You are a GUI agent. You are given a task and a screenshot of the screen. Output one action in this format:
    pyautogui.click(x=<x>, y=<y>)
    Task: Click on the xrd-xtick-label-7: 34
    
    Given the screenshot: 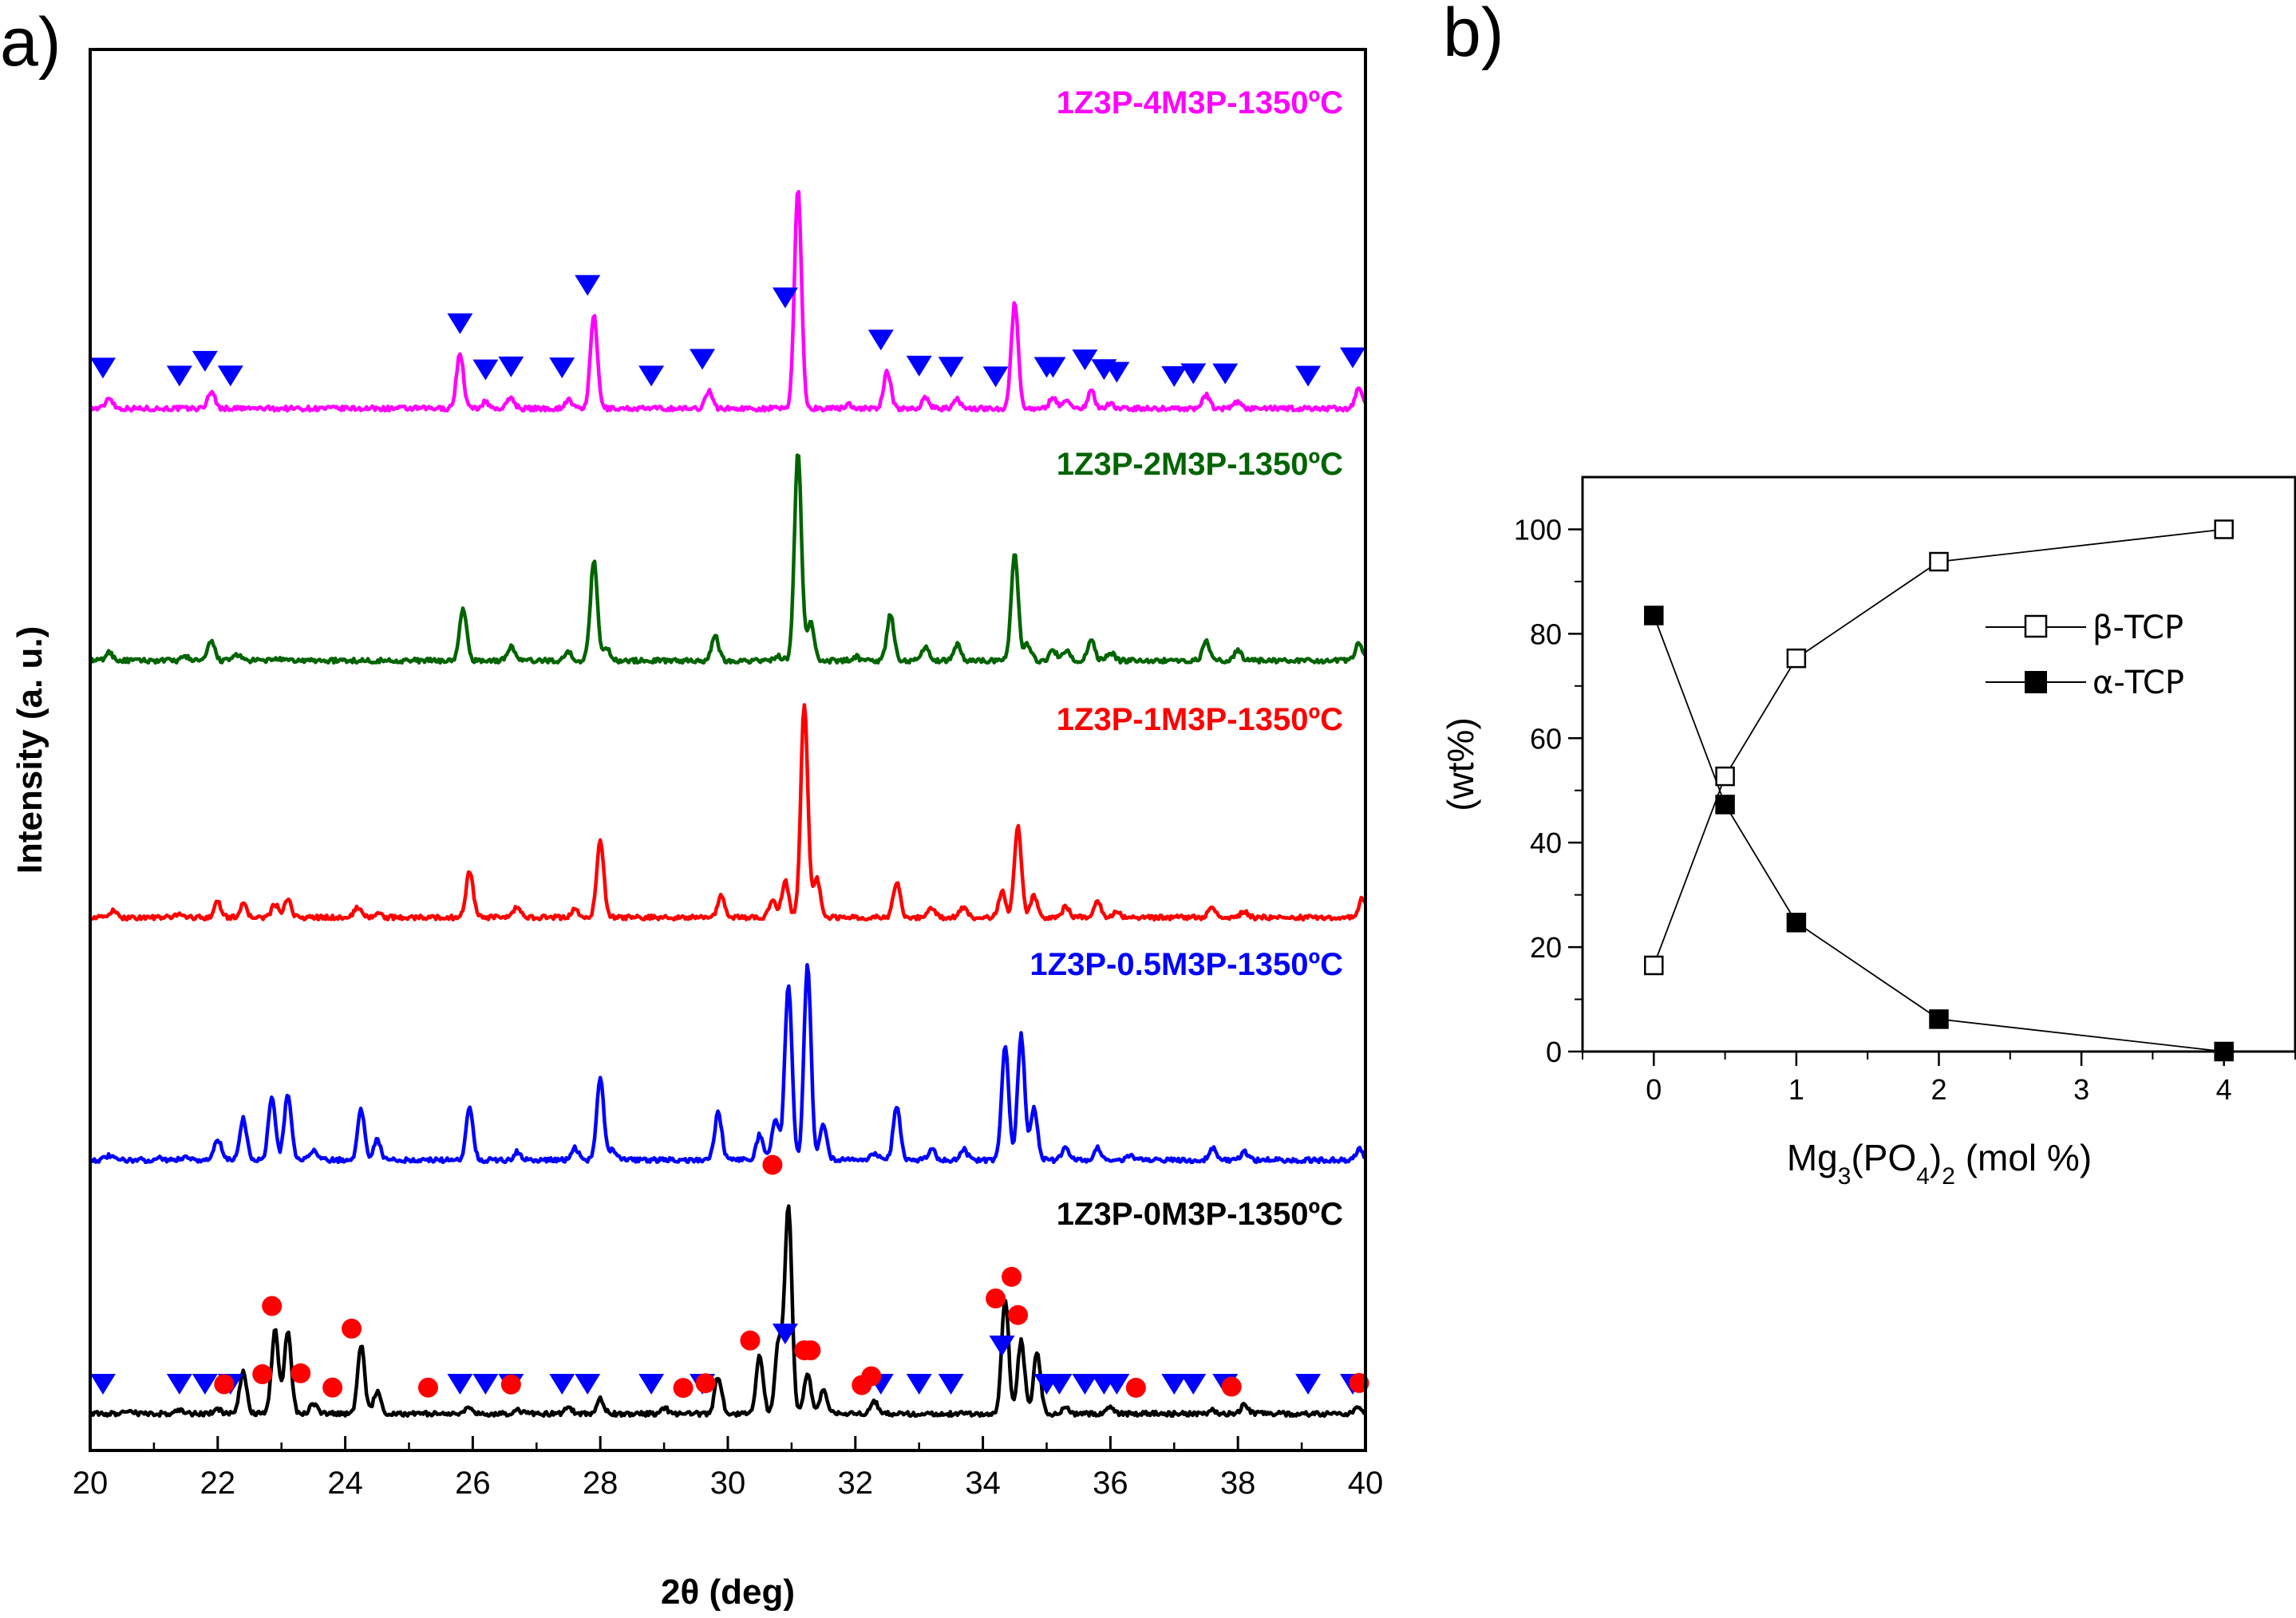 What is the action you would take?
    pyautogui.click(x=983, y=1483)
    